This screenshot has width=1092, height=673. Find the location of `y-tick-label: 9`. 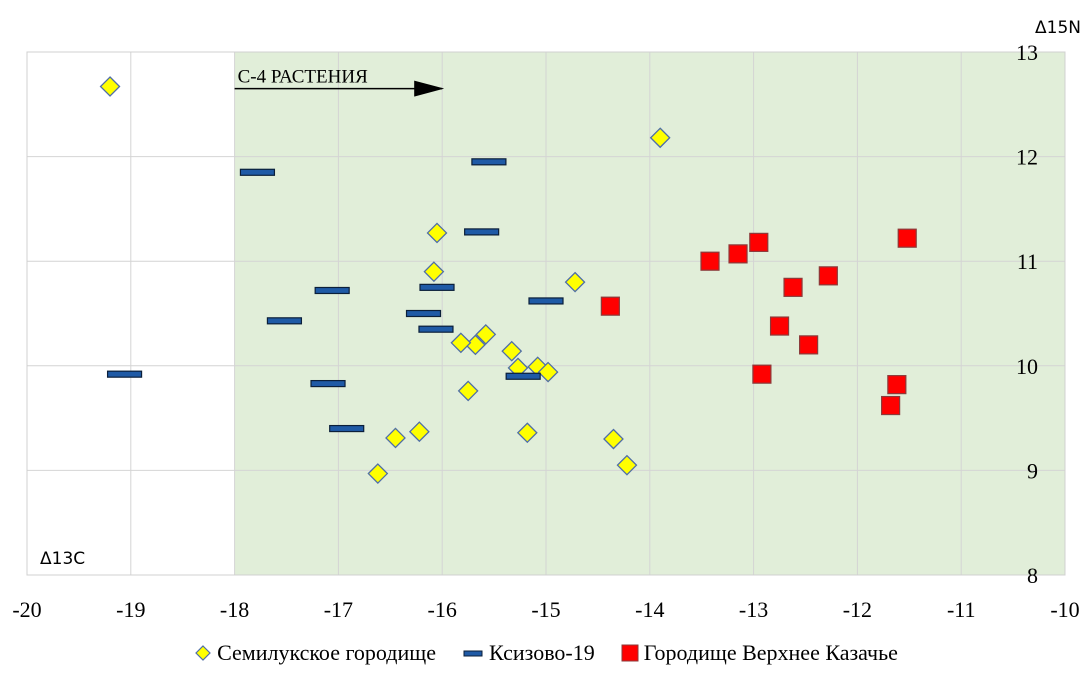

y-tick-label: 9 is located at coordinates (1032, 470).